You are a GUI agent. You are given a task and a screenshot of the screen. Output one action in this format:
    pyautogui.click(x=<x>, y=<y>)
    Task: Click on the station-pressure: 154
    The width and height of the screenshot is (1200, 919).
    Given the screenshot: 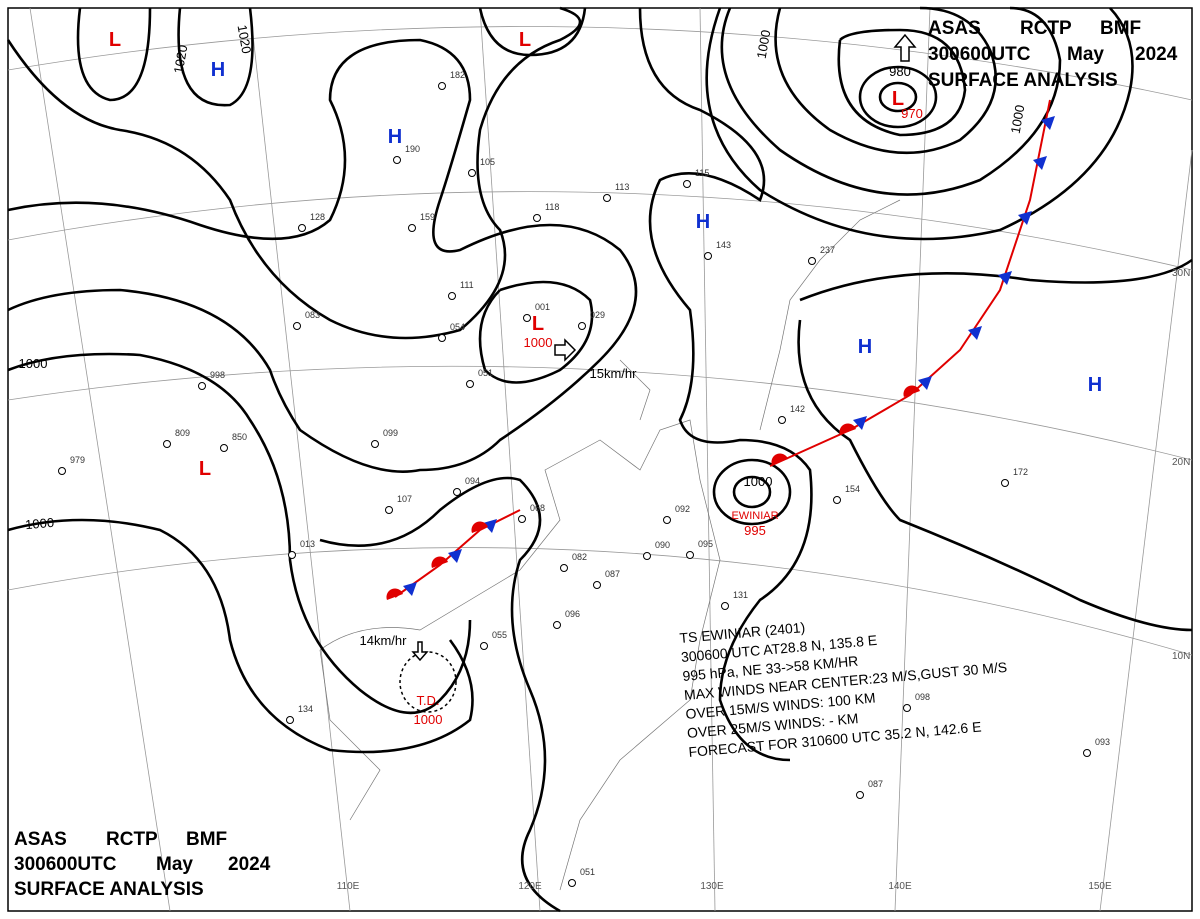 What is the action you would take?
    pyautogui.click(x=852, y=489)
    